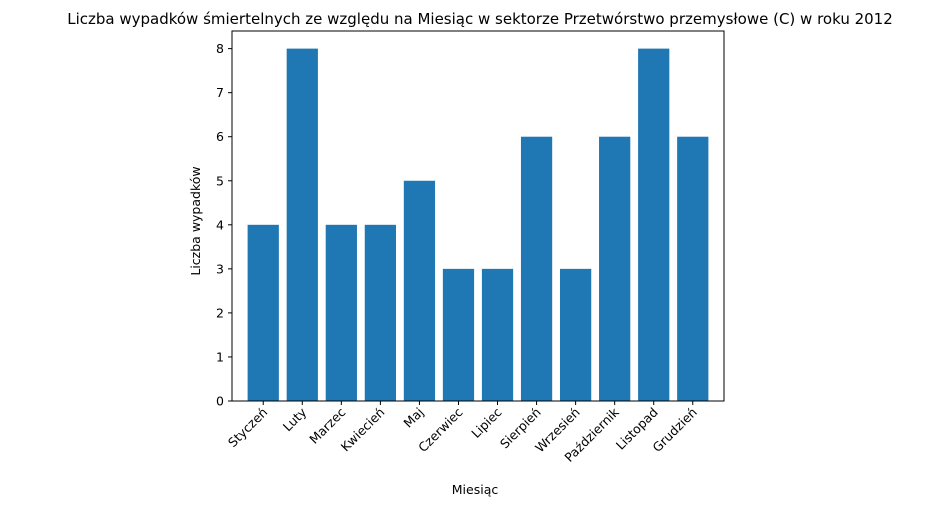  I want to click on y-tick-label-7: 7, so click(220, 92).